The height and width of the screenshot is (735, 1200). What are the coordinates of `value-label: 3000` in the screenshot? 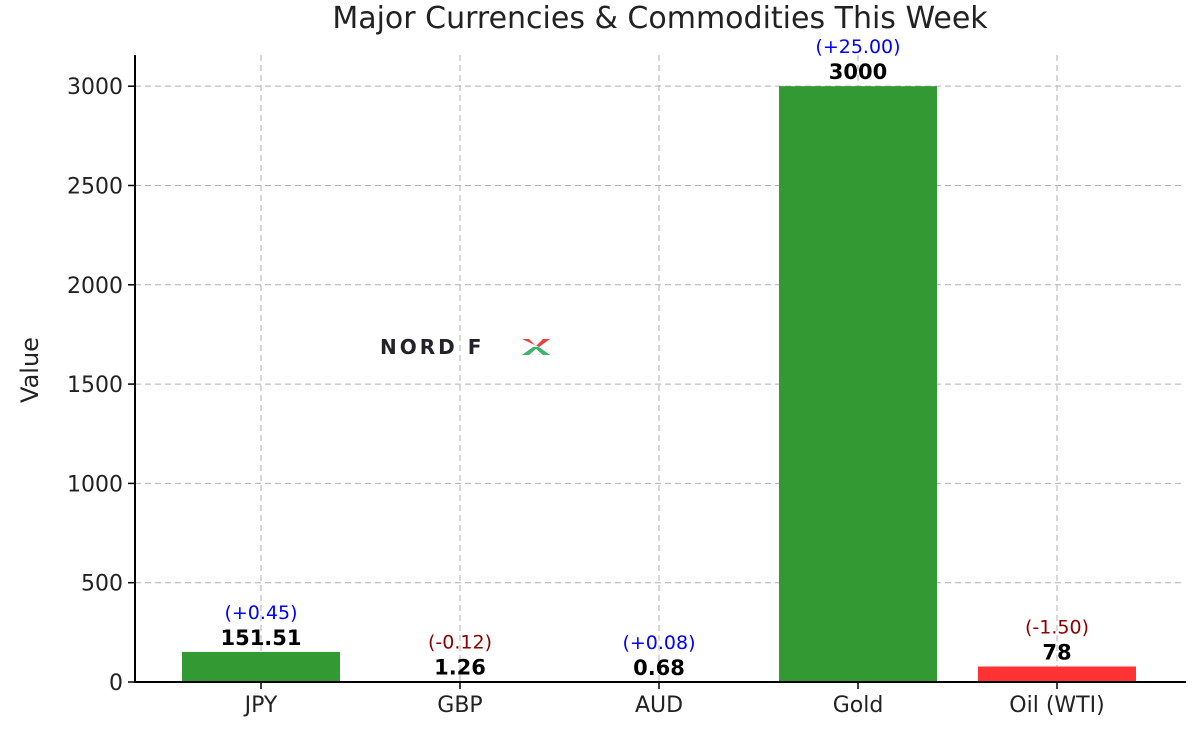 It's located at (858, 72).